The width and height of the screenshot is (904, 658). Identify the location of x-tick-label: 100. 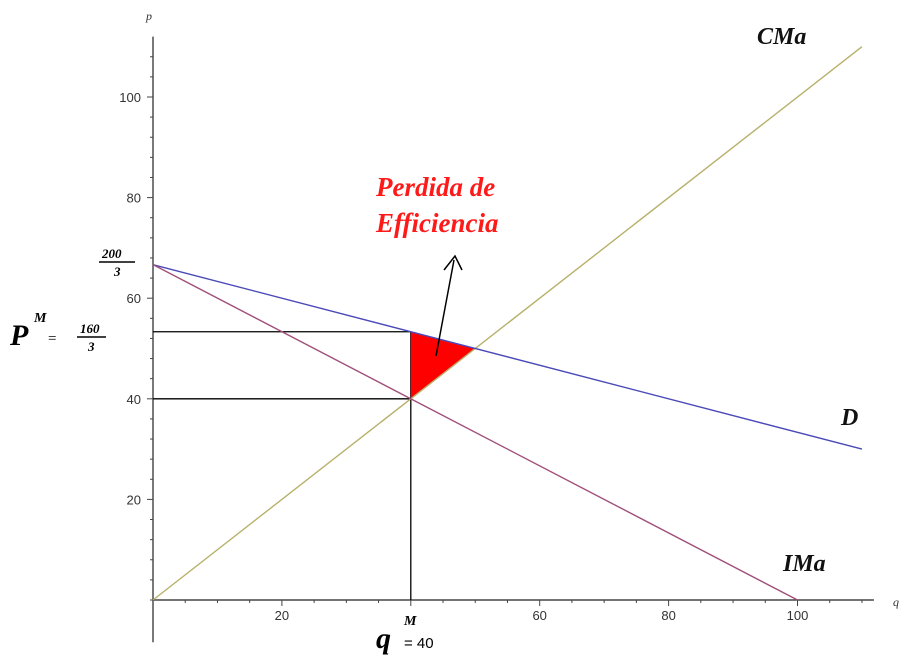
(798, 615).